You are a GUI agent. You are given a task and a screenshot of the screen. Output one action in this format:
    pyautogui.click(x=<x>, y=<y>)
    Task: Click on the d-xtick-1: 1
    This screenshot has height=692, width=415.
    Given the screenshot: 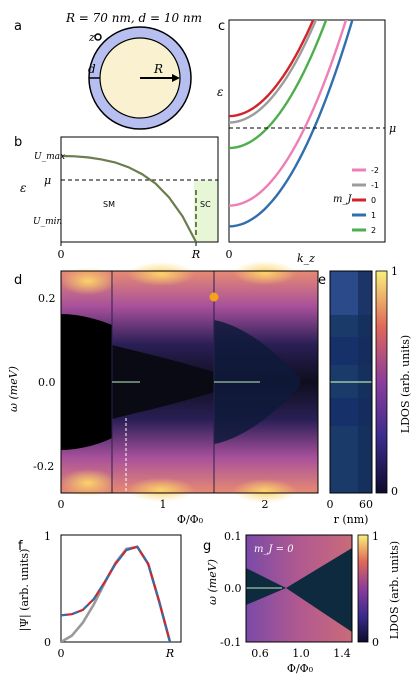 What is the action you would take?
    pyautogui.click(x=163, y=504)
    